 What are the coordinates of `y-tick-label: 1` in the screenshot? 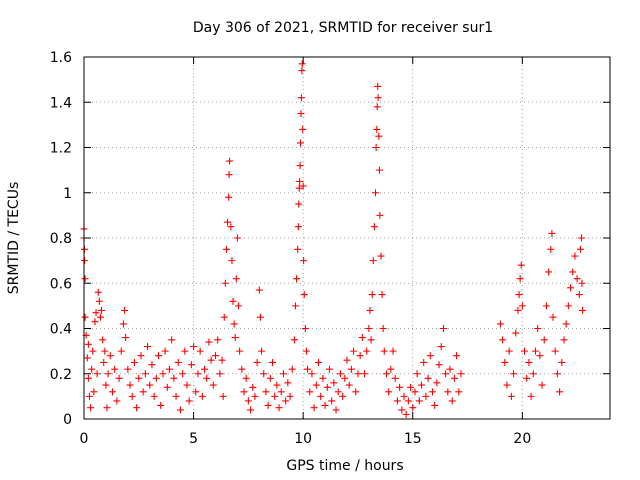 It's located at (67, 194).